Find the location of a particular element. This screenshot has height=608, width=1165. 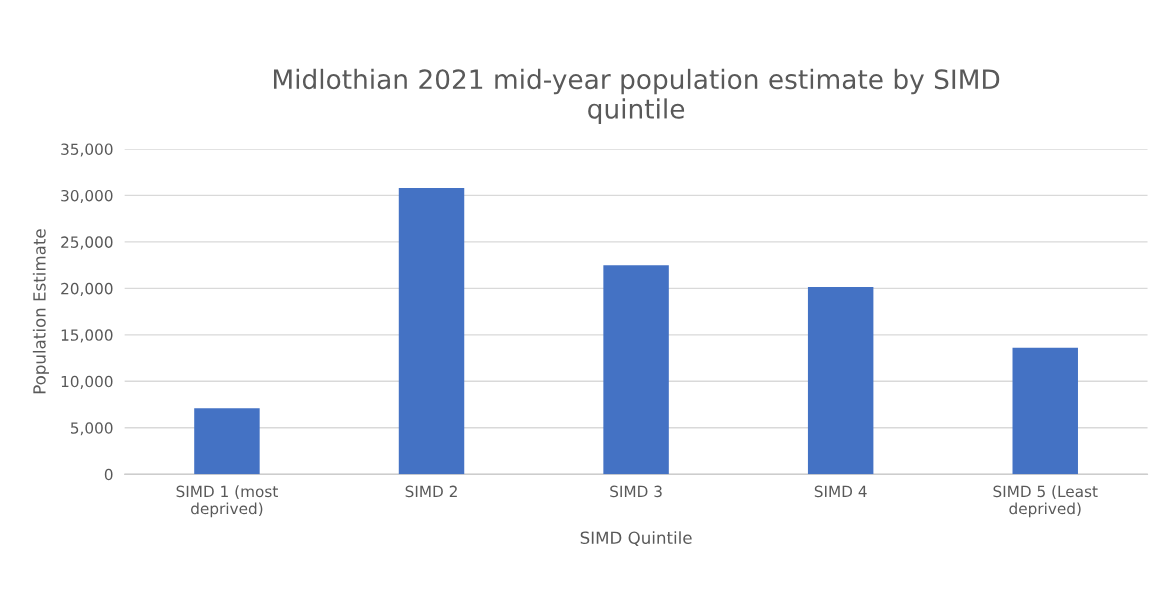

x-tick-label: SIMD 3 is located at coordinates (636, 491).